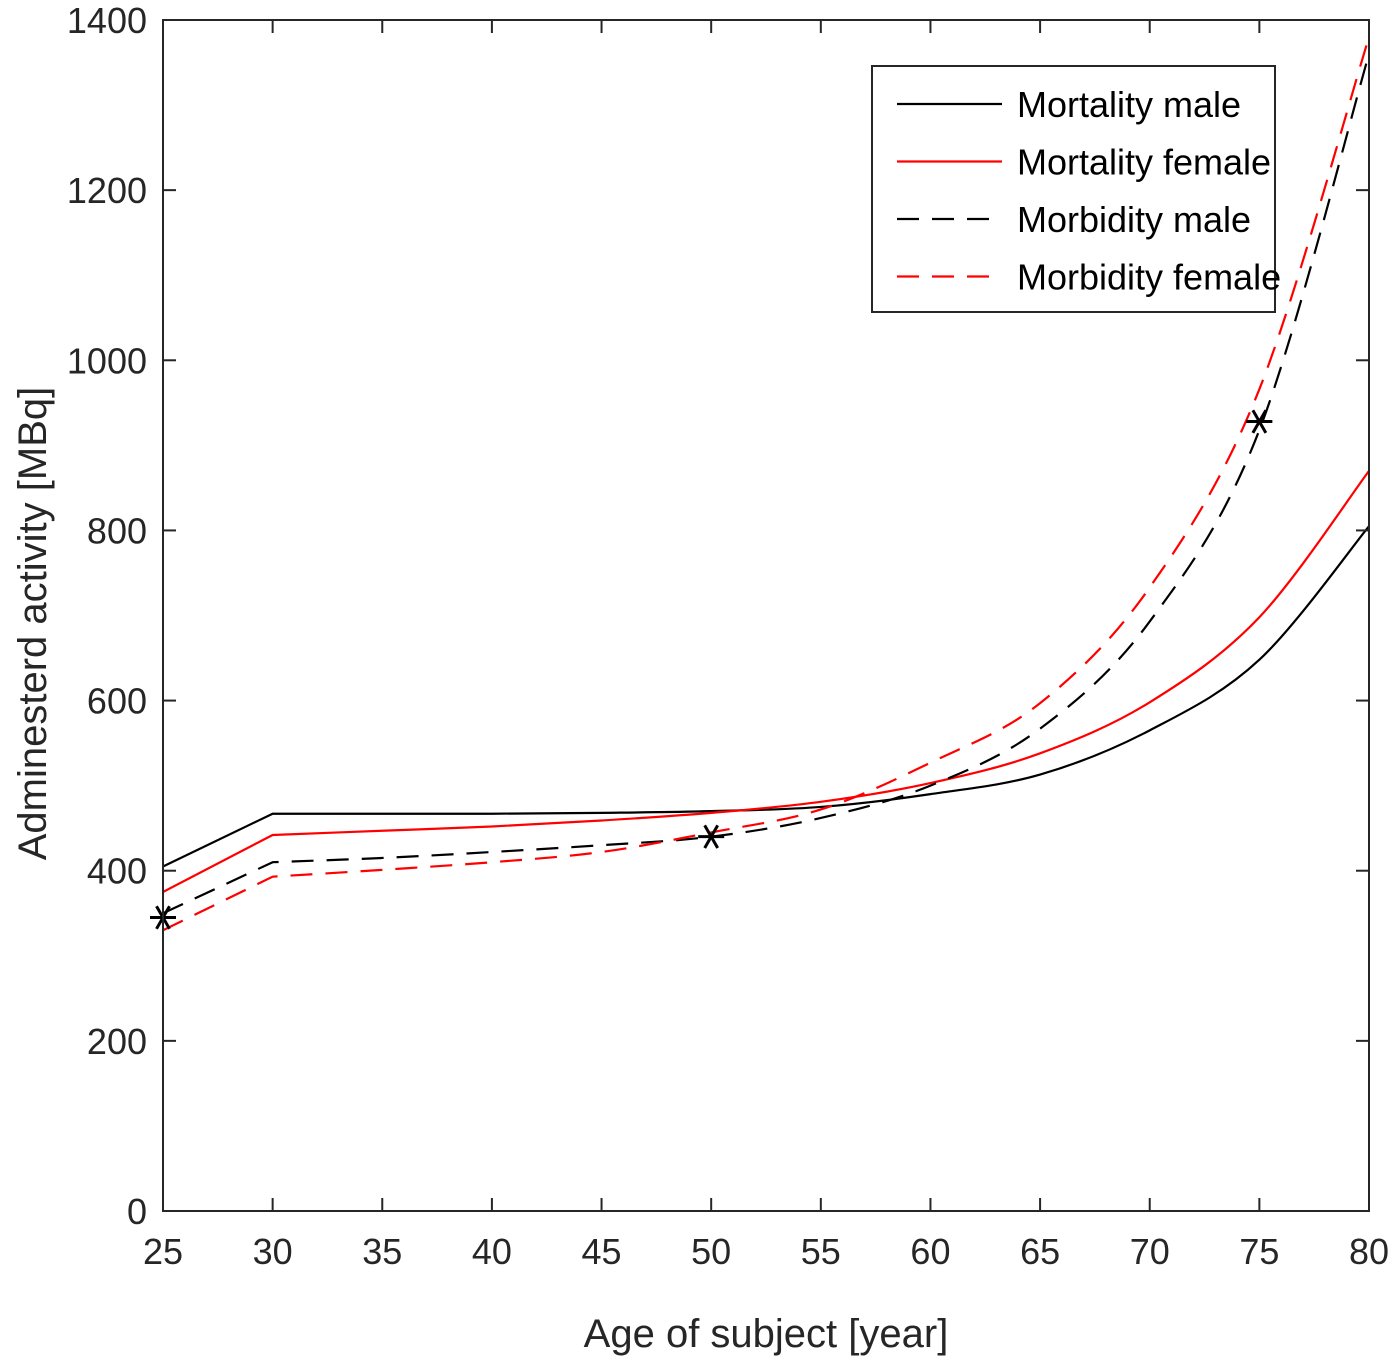  Describe the element at coordinates (1259, 1251) in the screenshot. I see `x-tick-label-75: 75` at that location.